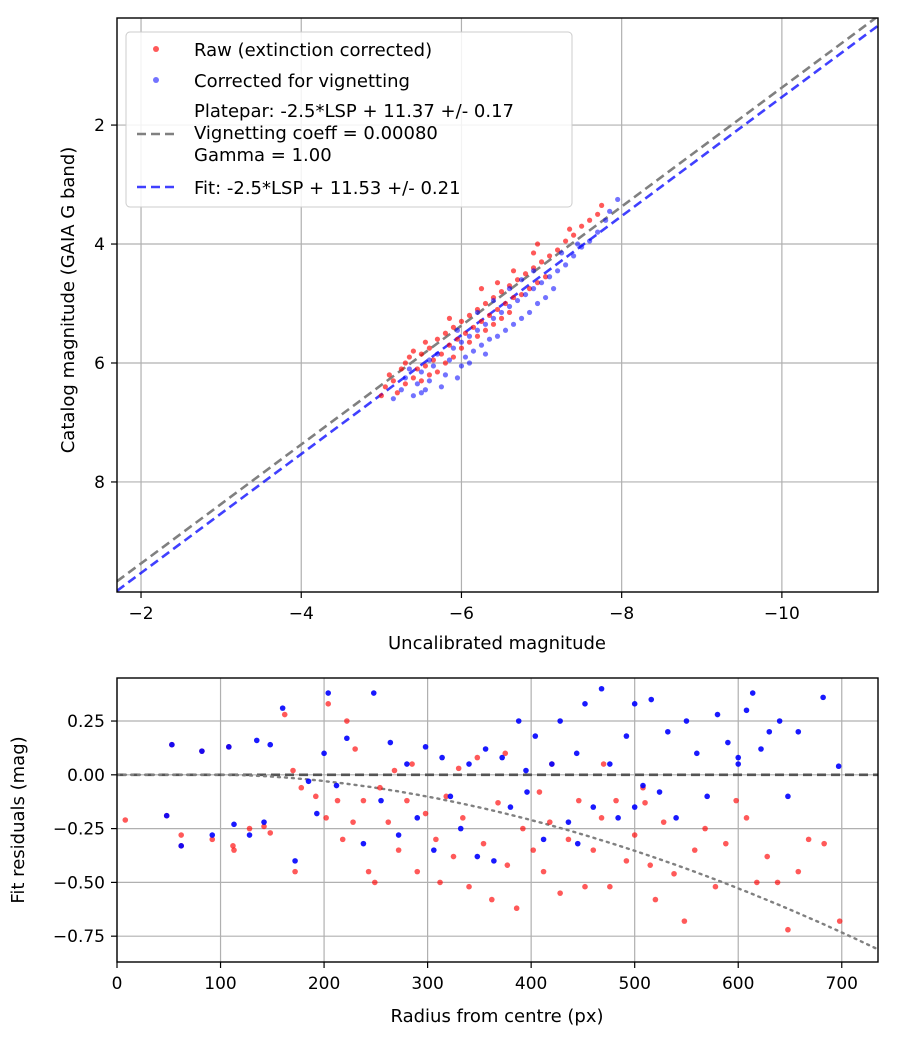 This screenshot has width=900, height=1050. I want to click on legend-box, so click(349, 119).